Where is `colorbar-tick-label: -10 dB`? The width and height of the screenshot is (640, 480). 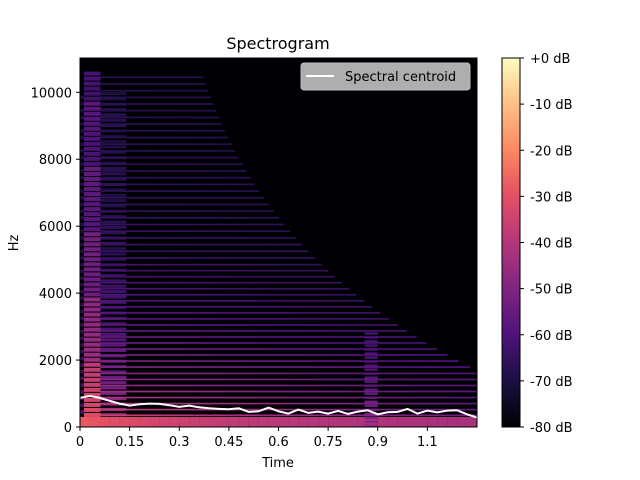
colorbar-tick-label: -10 dB is located at coordinates (551, 105).